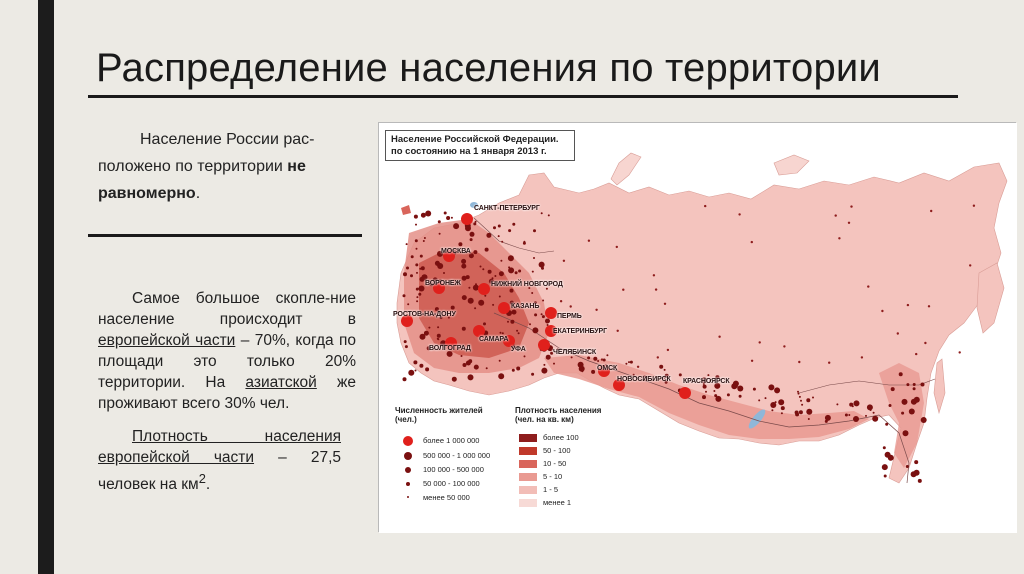  Describe the element at coordinates (446, 497) in the screenshot. I see `legend-pop-label-5: менее 50 000` at that location.